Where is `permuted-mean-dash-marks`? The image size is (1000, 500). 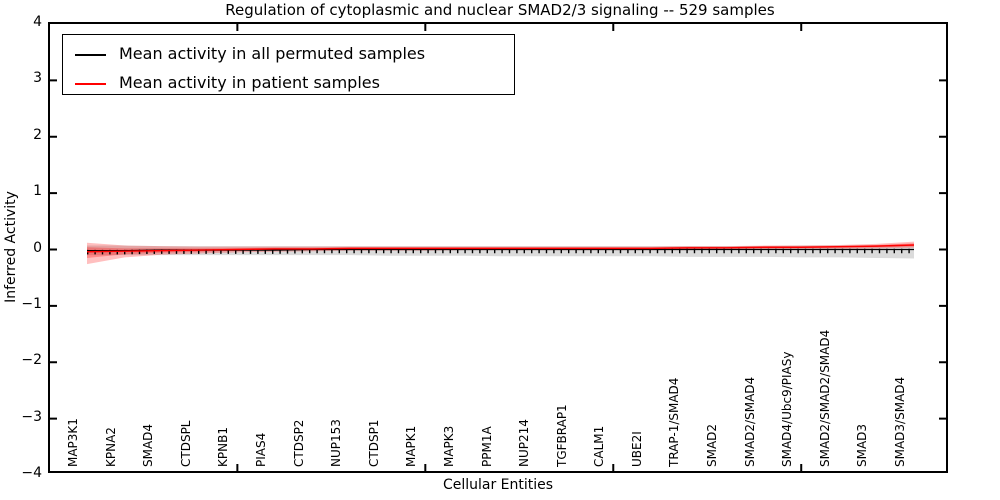 permuted-mean-dash-marks is located at coordinates (500, 251).